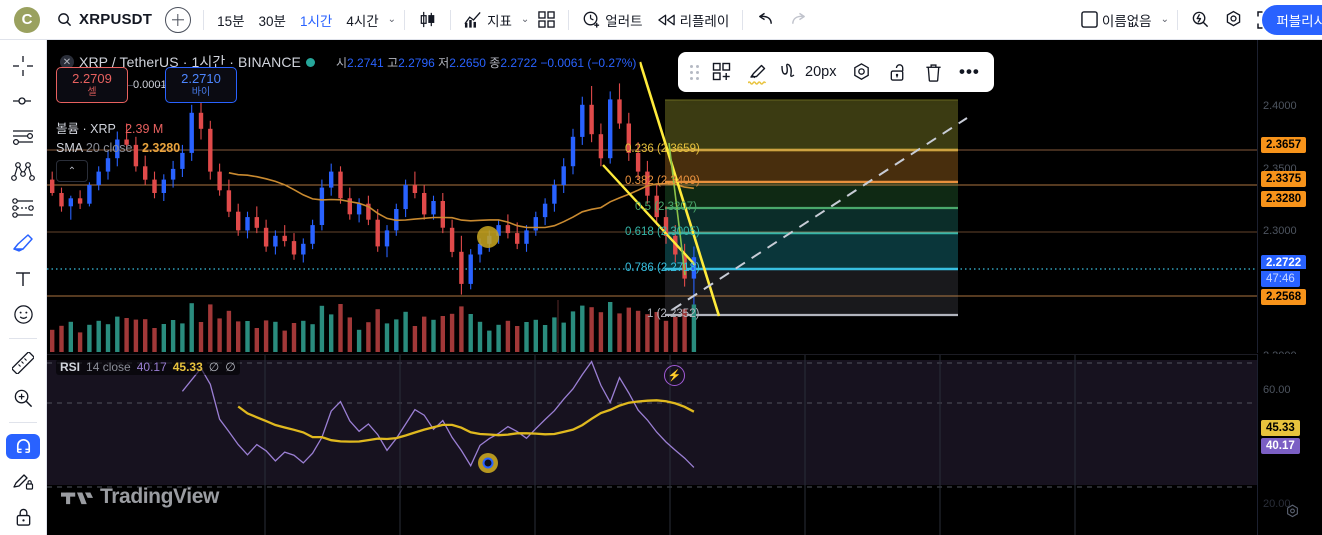 This screenshot has height=535, width=1322. Describe the element at coordinates (1280, 279) in the screenshot. I see `countdown-badge: 47:46` at that location.